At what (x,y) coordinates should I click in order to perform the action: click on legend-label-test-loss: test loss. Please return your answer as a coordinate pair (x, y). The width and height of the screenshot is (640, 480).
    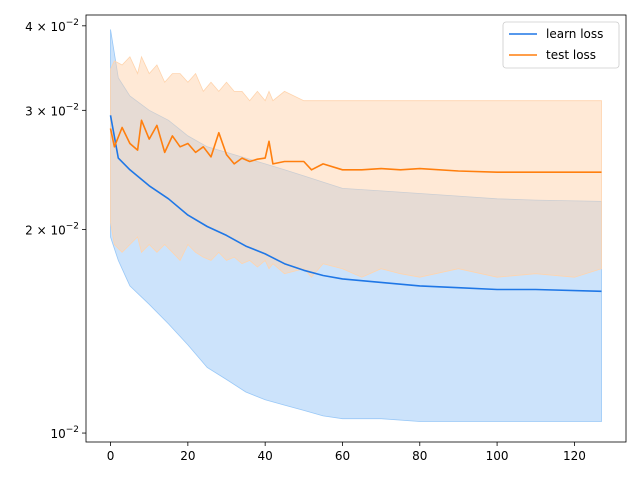
    Looking at the image, I should click on (571, 55).